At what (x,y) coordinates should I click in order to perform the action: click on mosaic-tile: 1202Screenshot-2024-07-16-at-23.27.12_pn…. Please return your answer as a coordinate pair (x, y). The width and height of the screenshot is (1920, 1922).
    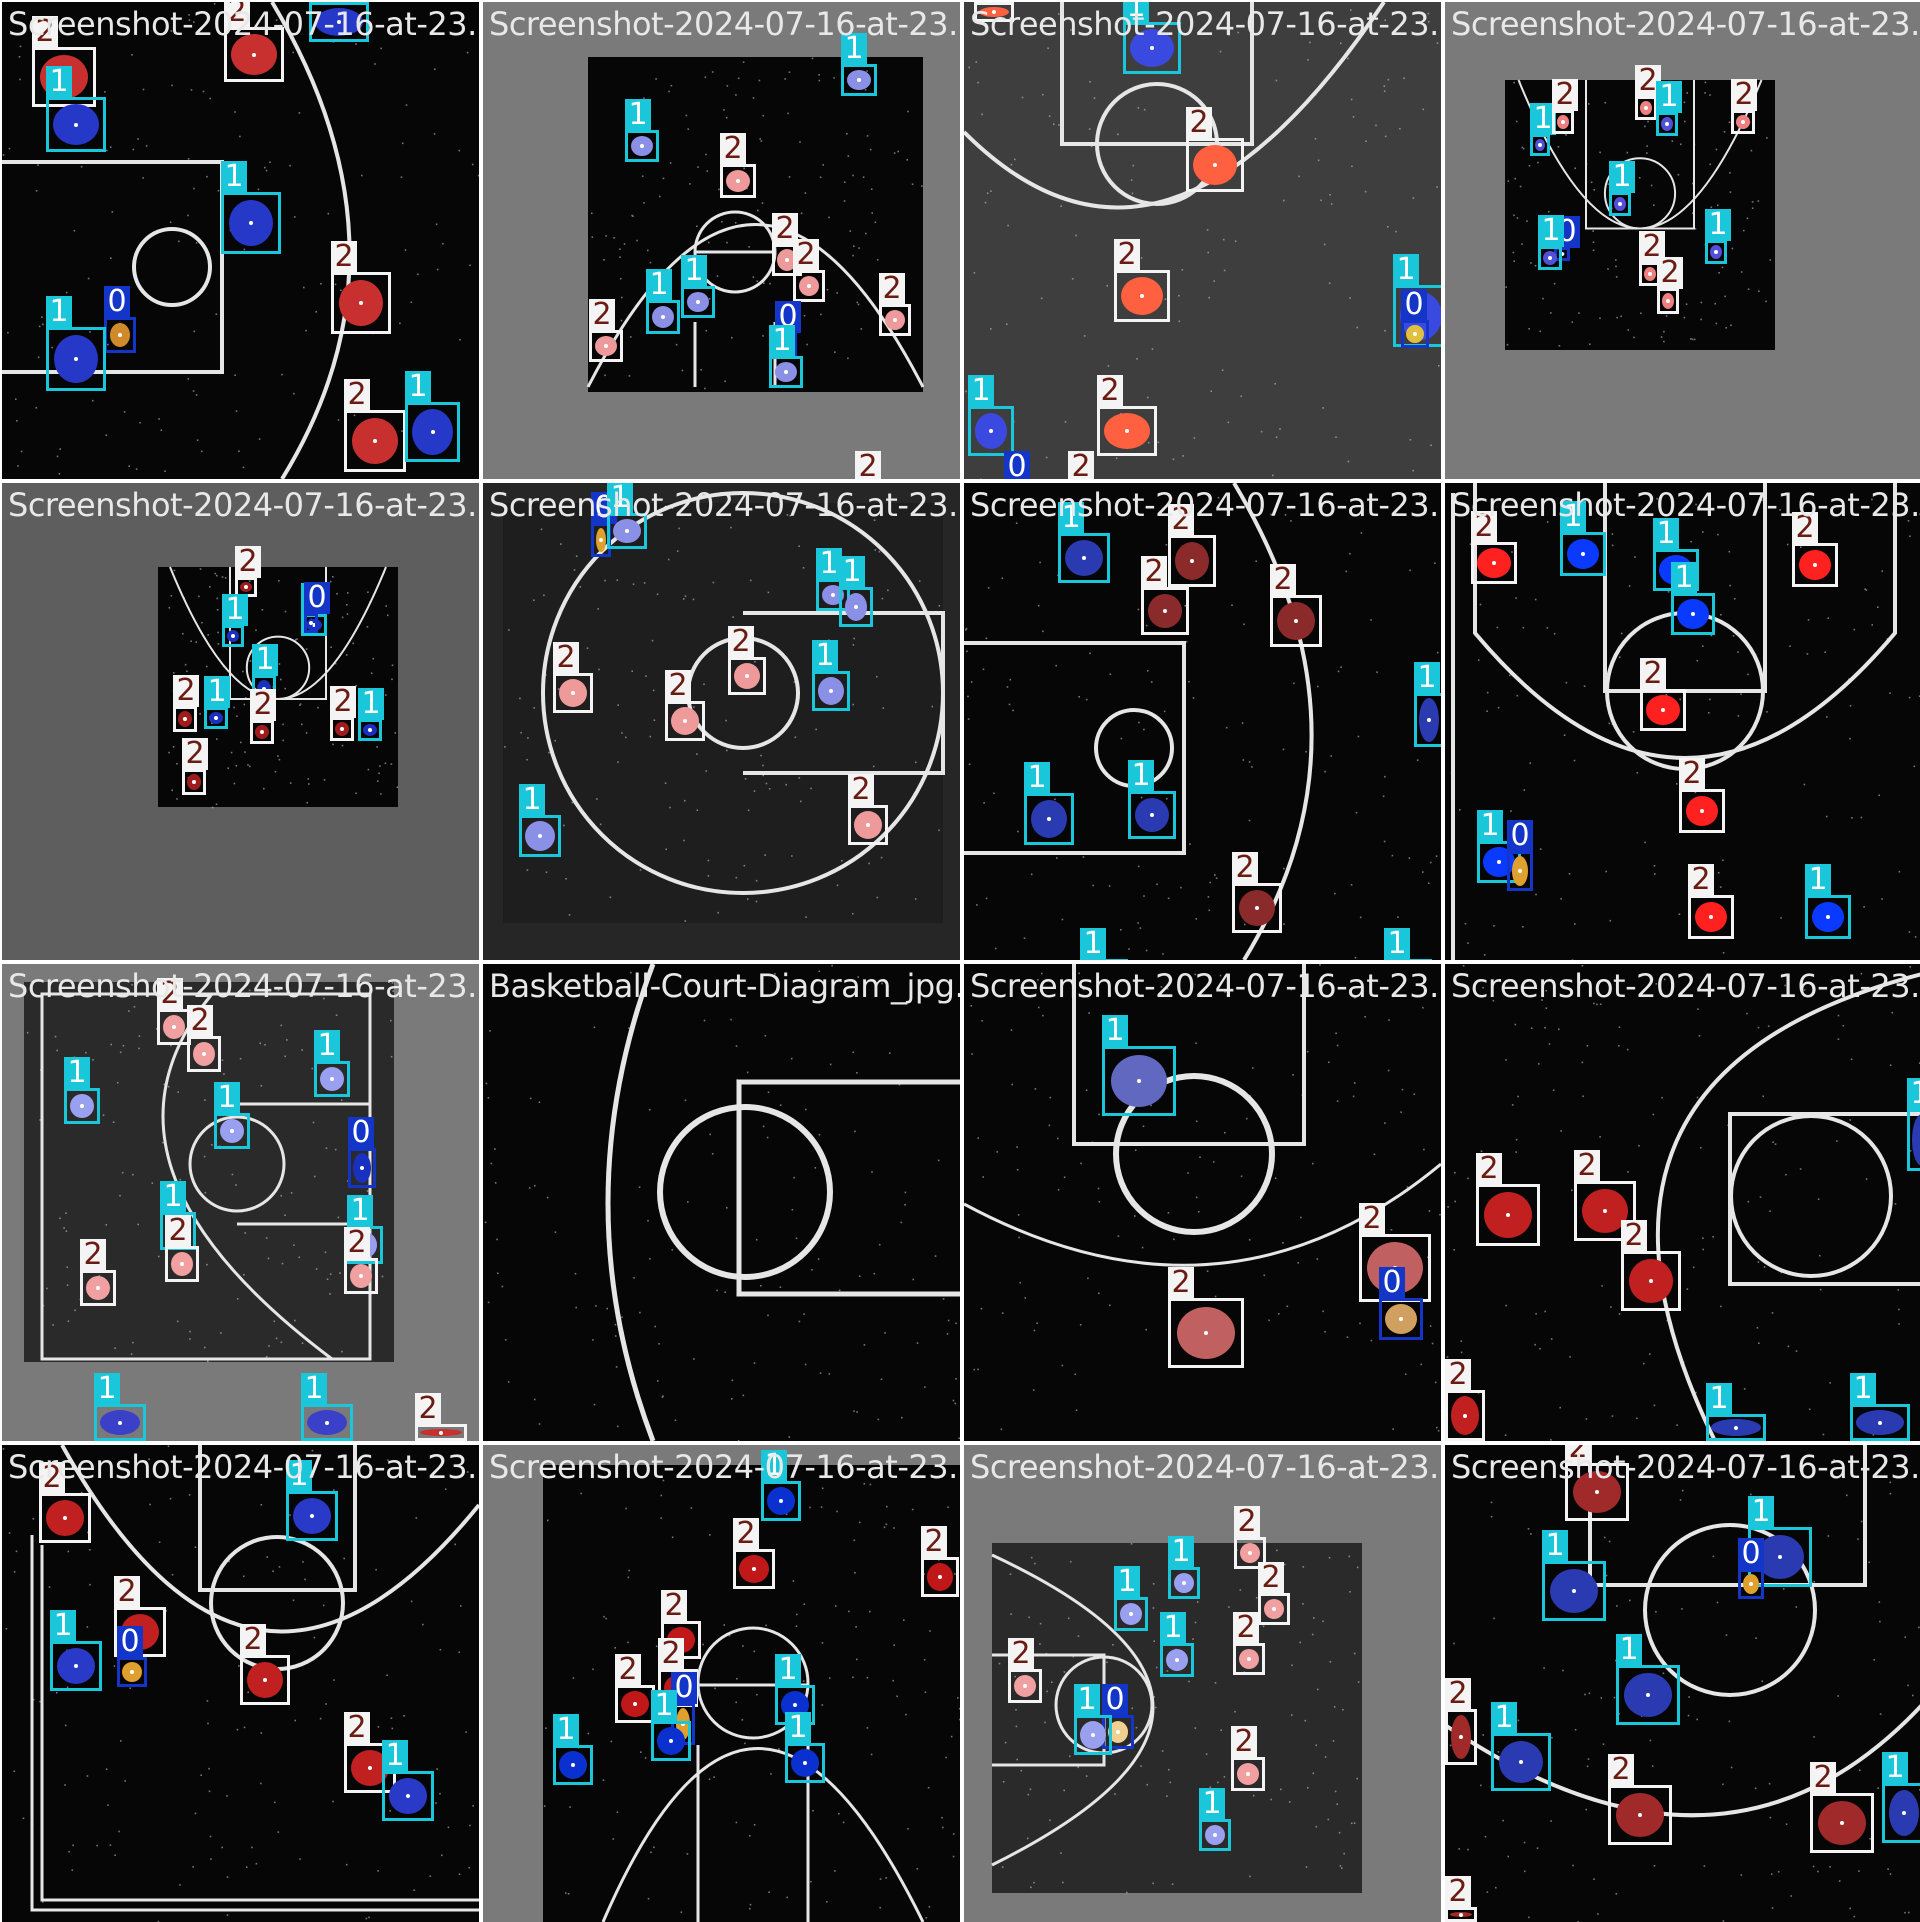
    Looking at the image, I should click on (1202, 1202).